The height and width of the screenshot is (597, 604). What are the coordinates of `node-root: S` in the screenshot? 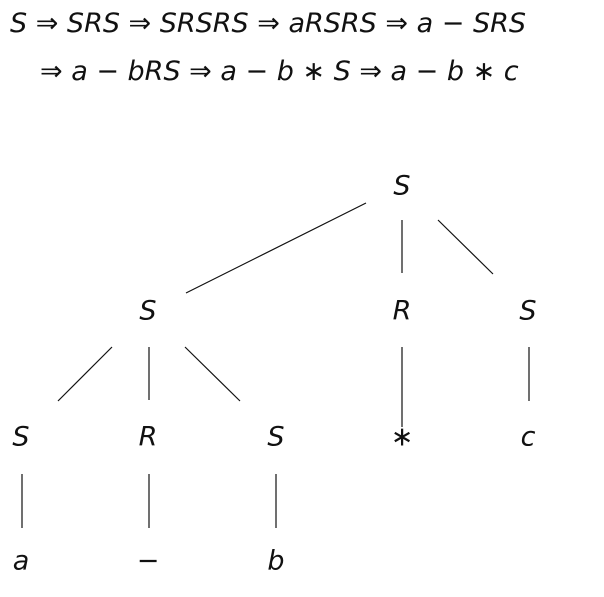 It's located at (401, 186).